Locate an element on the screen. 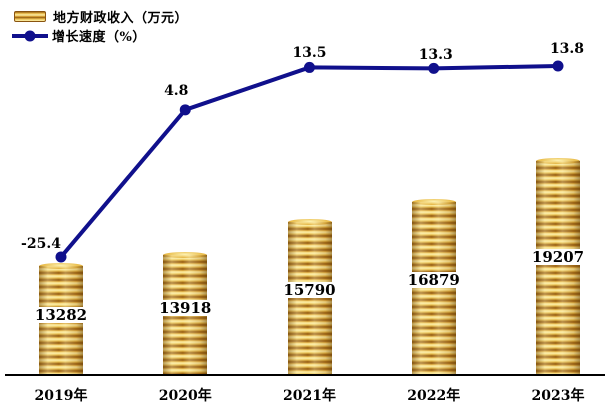 The width and height of the screenshot is (610, 408). x-axis-line is located at coordinates (305, 375).